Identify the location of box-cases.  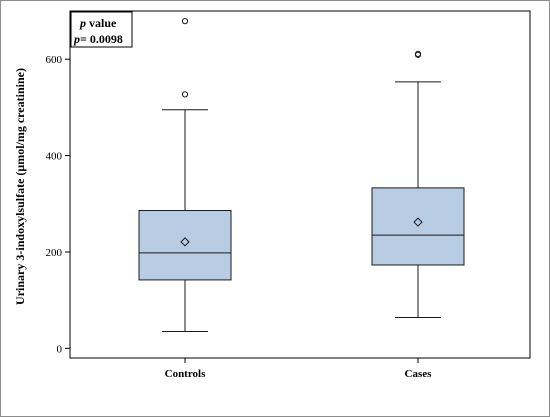
(418, 184).